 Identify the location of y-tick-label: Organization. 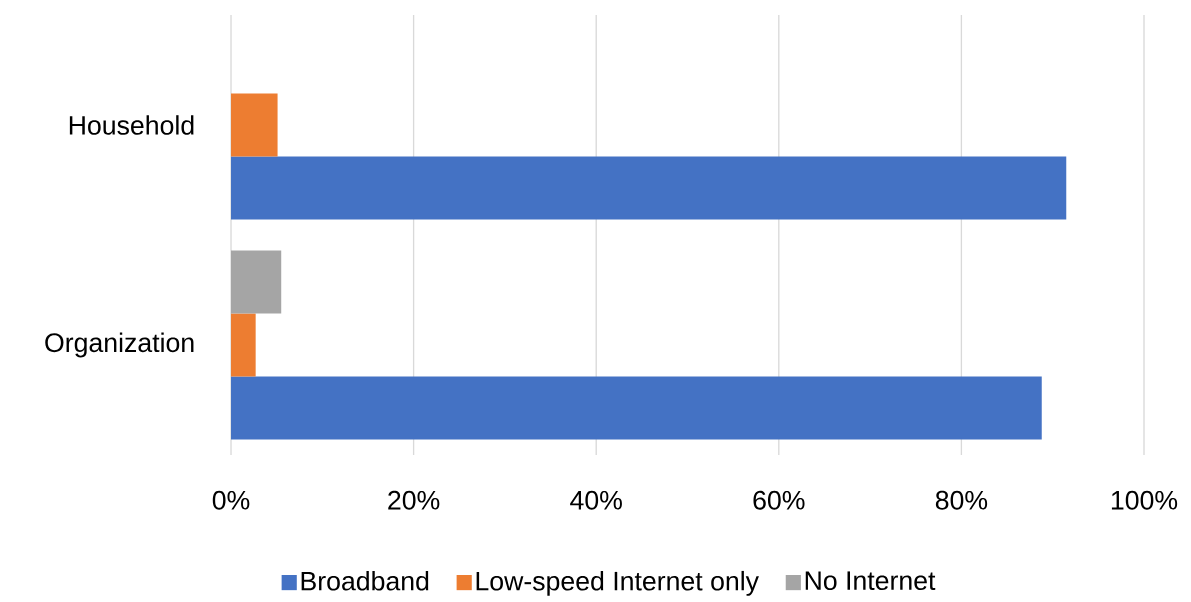
(119, 345).